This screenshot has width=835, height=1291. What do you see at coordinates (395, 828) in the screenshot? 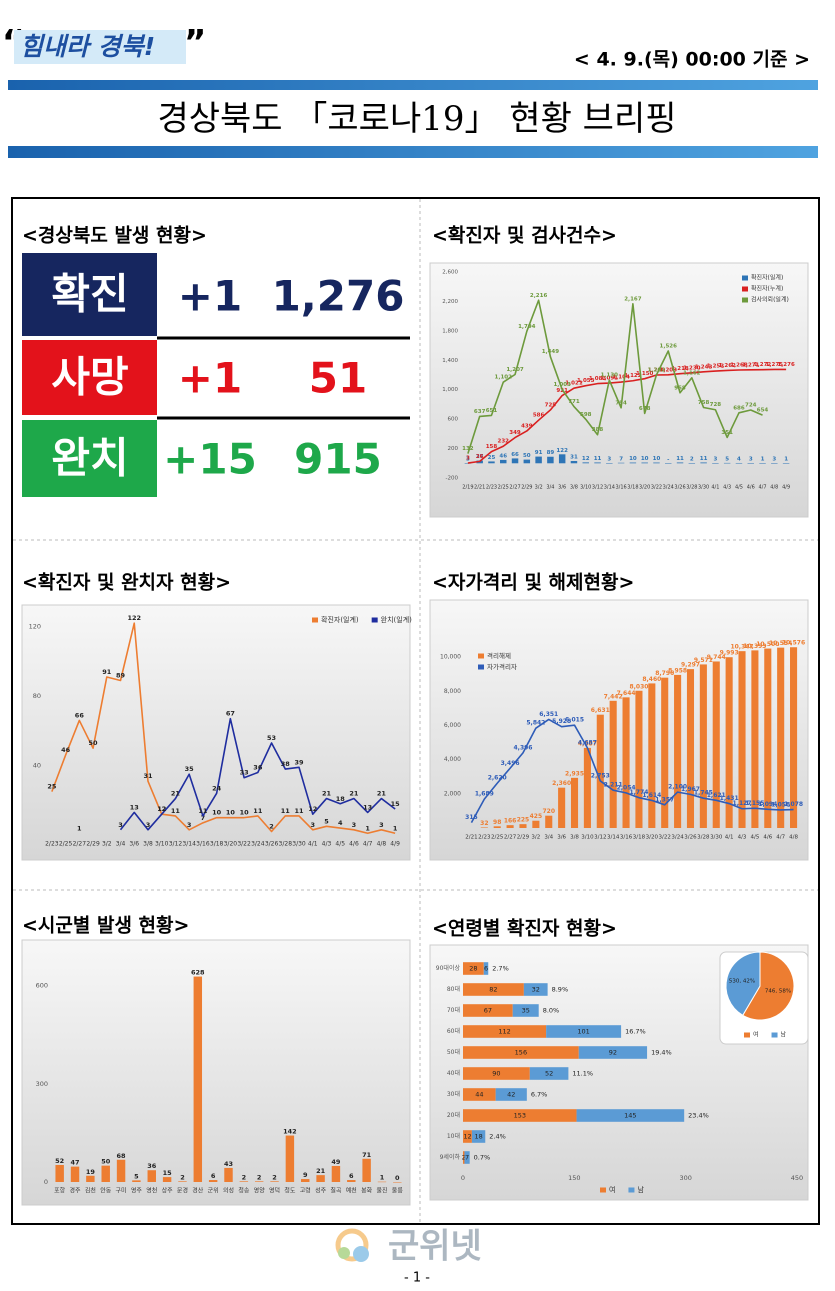
I see `data-label: 1` at bounding box center [395, 828].